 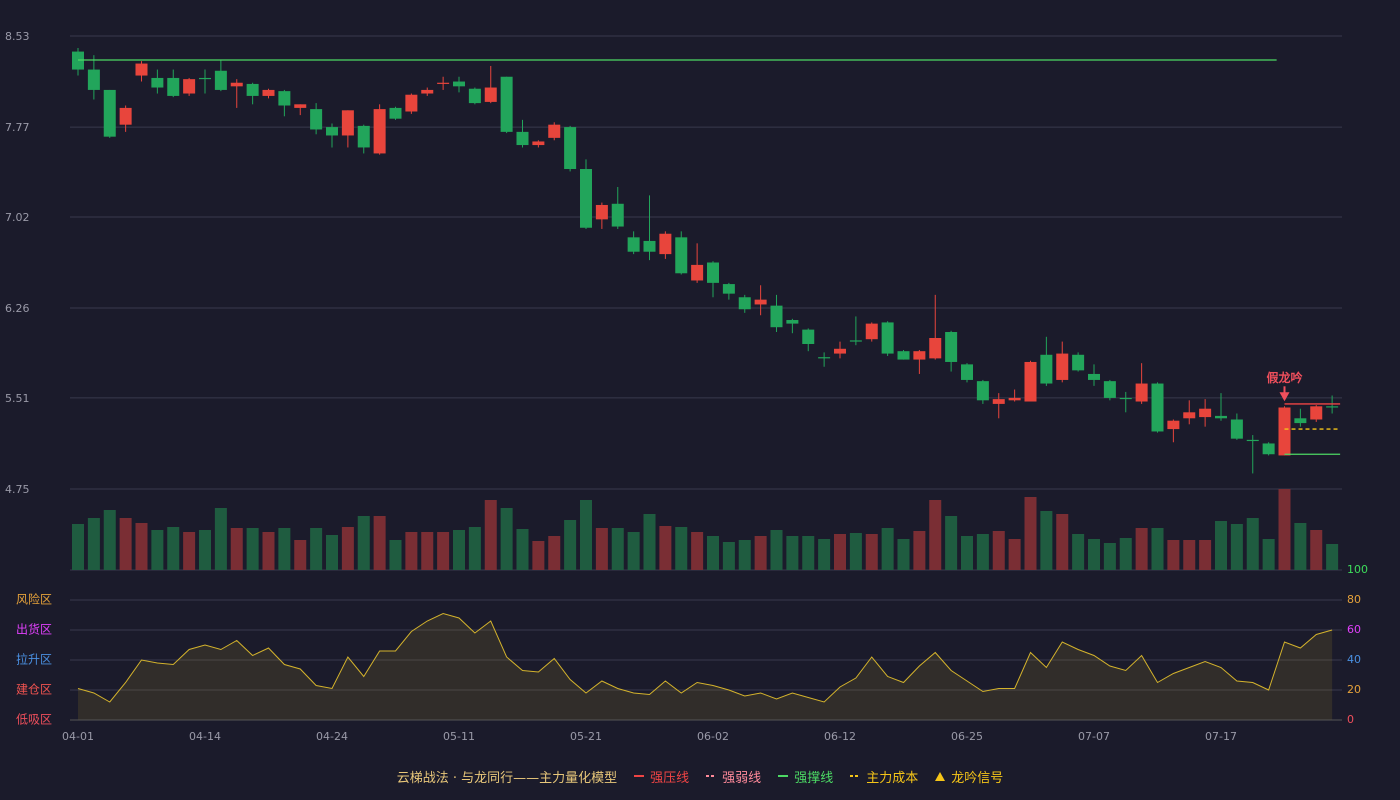 What do you see at coordinates (459, 736) in the screenshot?
I see `x-tick-label: 05-11` at bounding box center [459, 736].